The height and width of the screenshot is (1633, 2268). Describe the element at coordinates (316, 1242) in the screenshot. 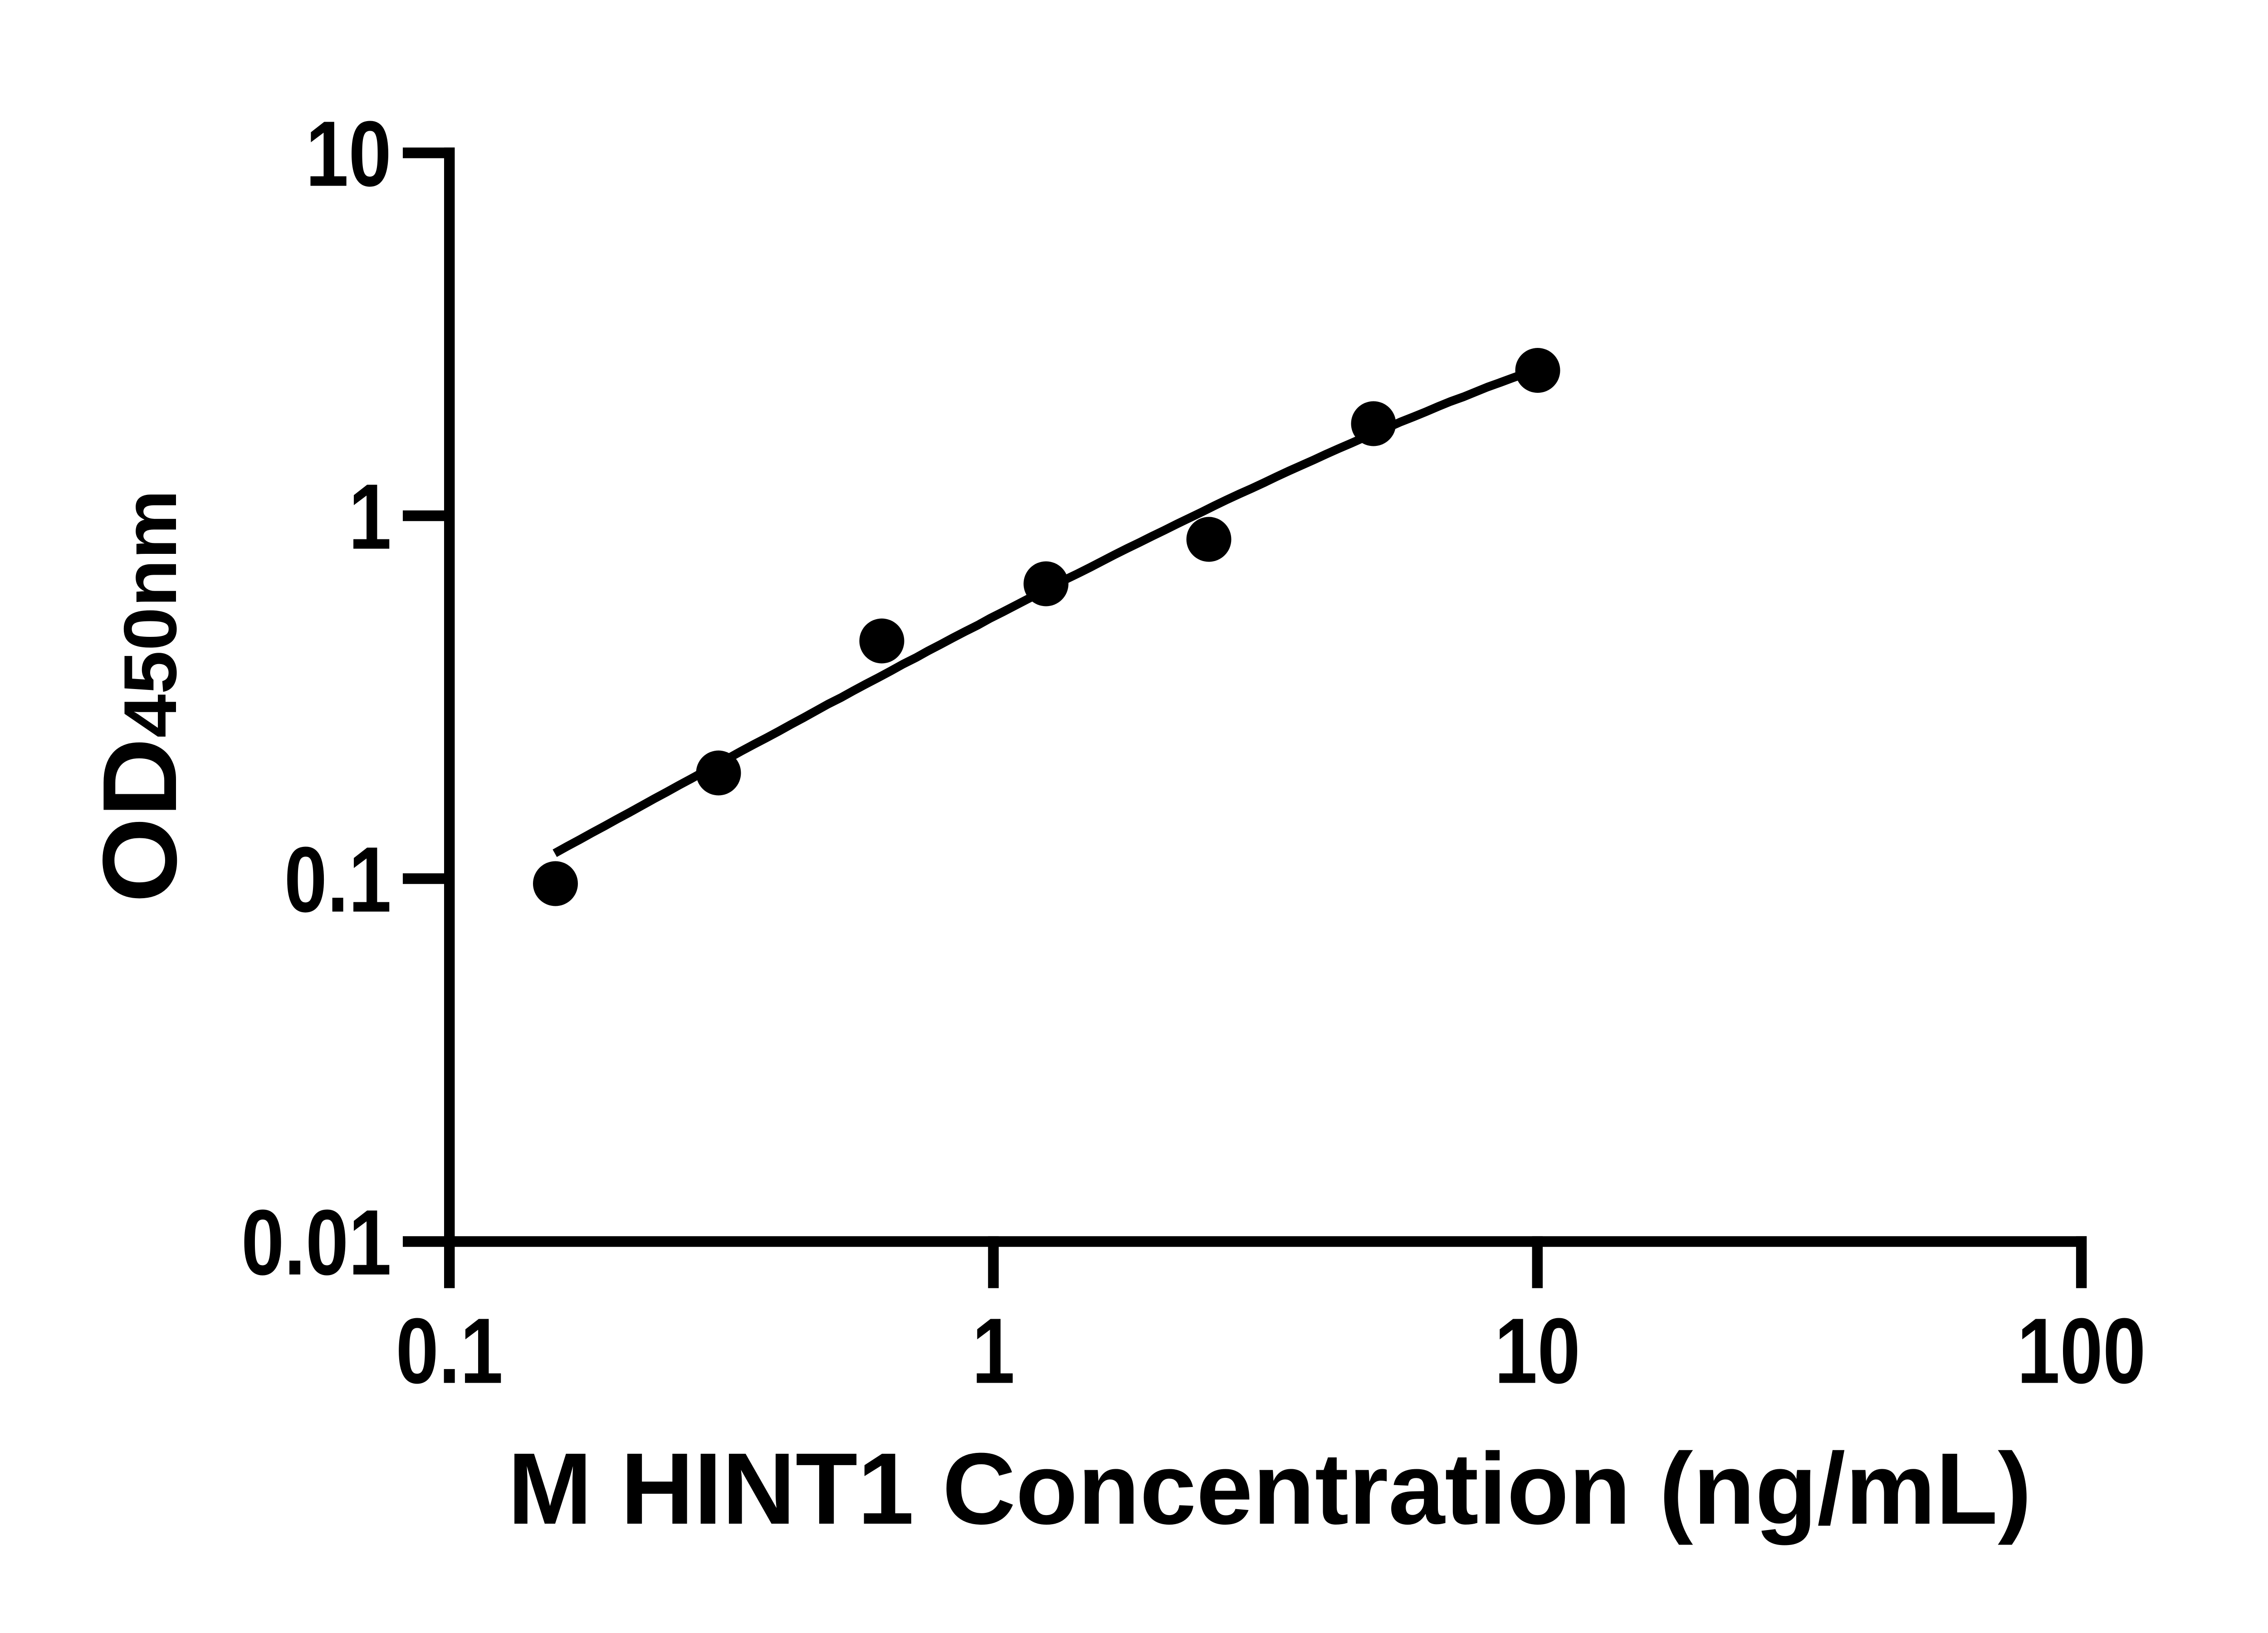

I see `svg-text: 0.01` at that location.